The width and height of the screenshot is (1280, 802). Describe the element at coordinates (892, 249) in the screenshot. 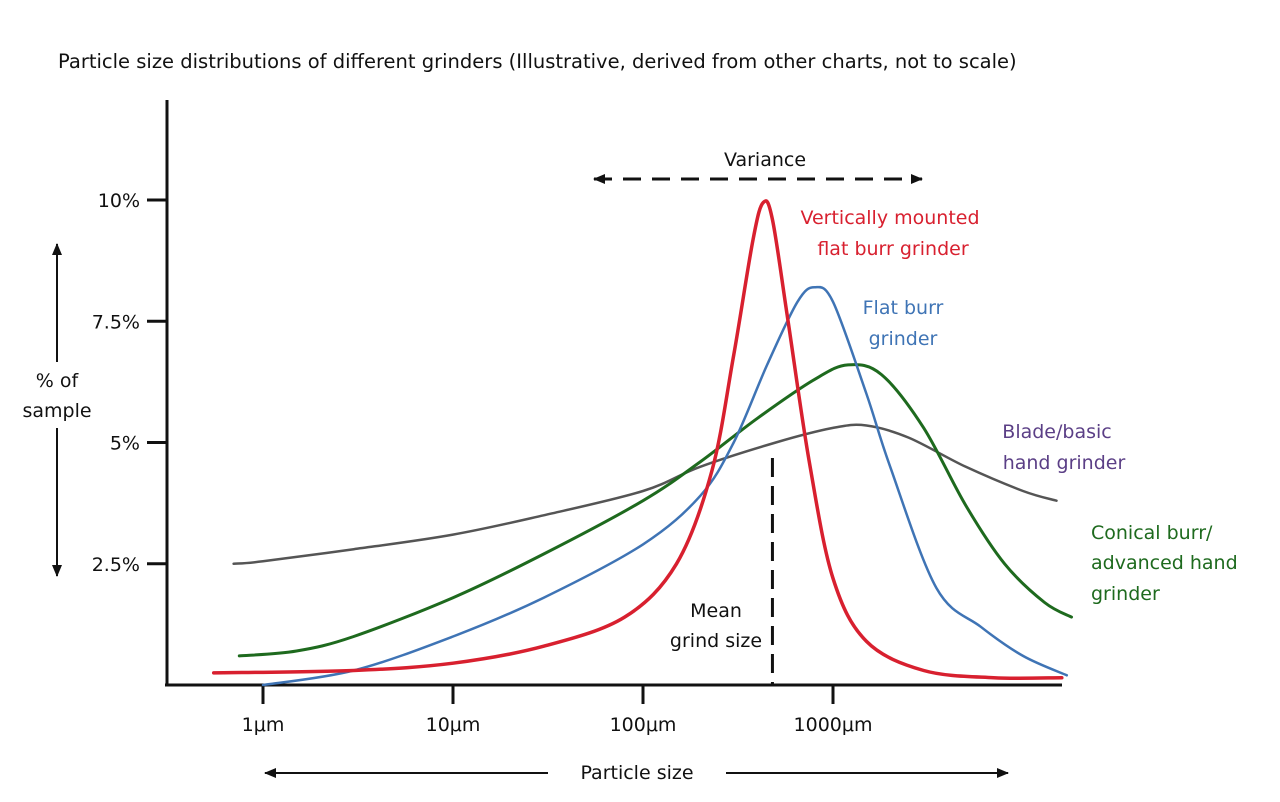

I see `label-vertical-flat-burr-line2: flat burr grinder` at that location.